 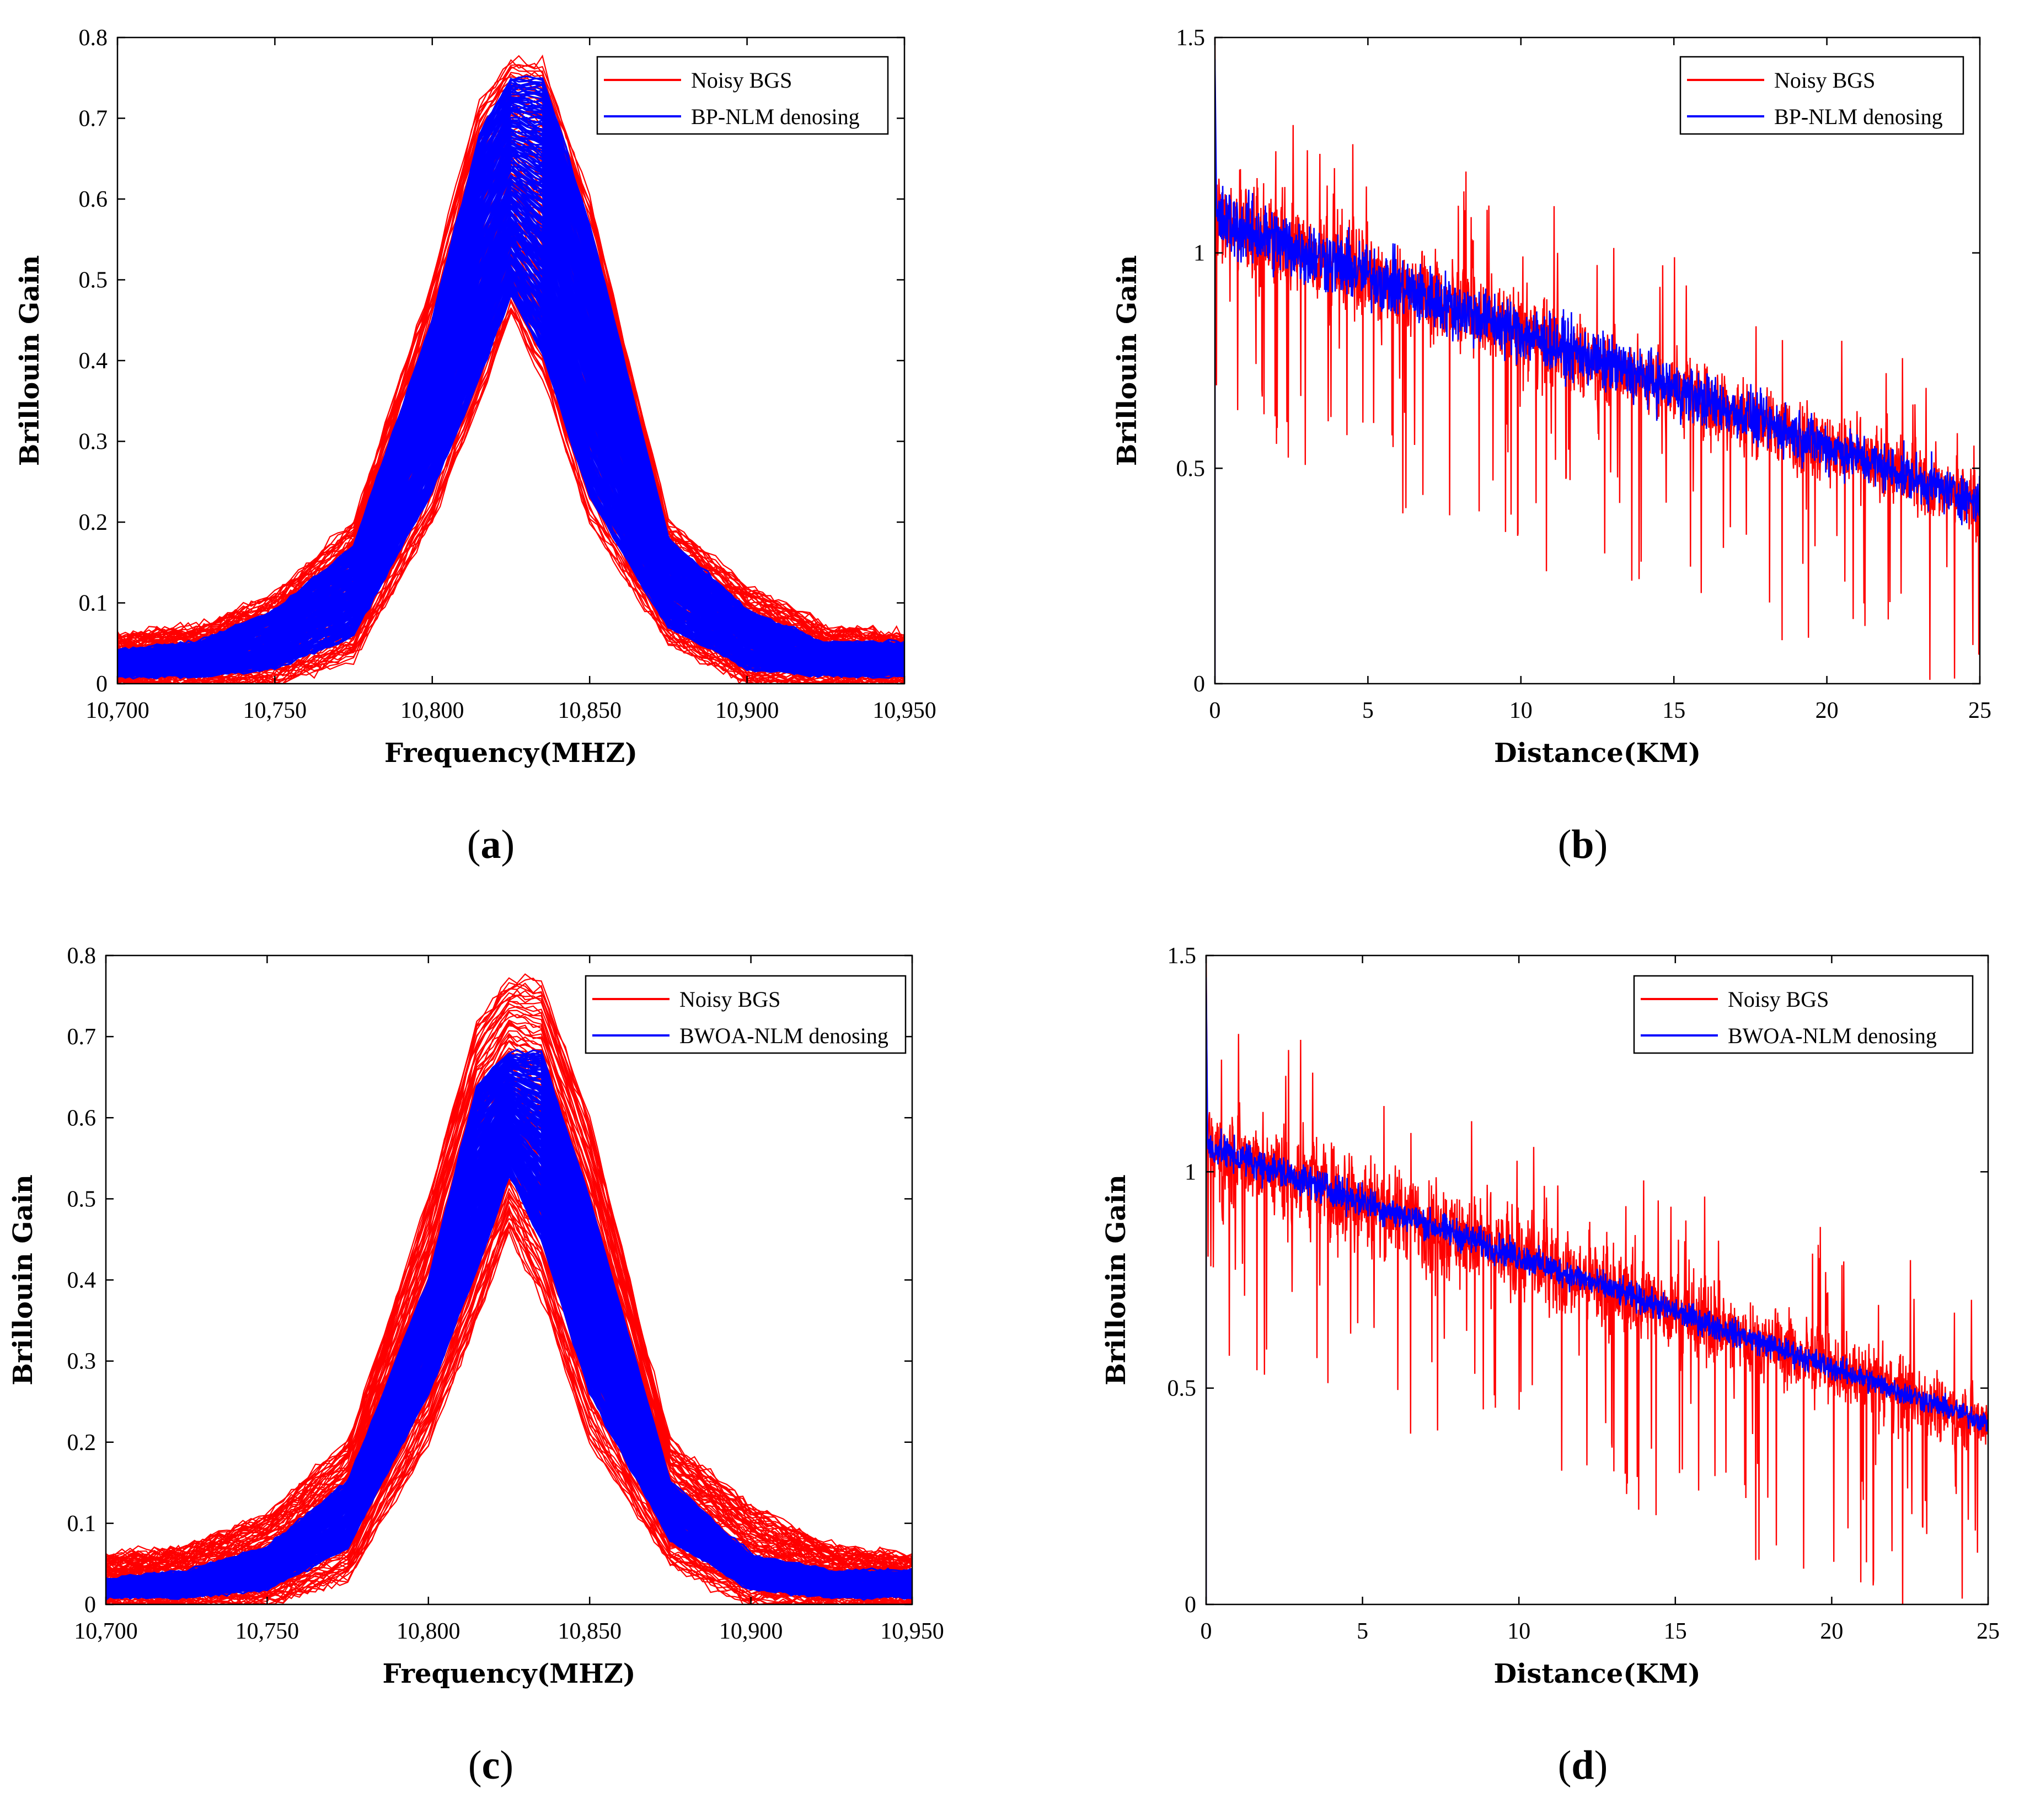 What do you see at coordinates (1368, 710) in the screenshot?
I see `x-tick-label: 5` at bounding box center [1368, 710].